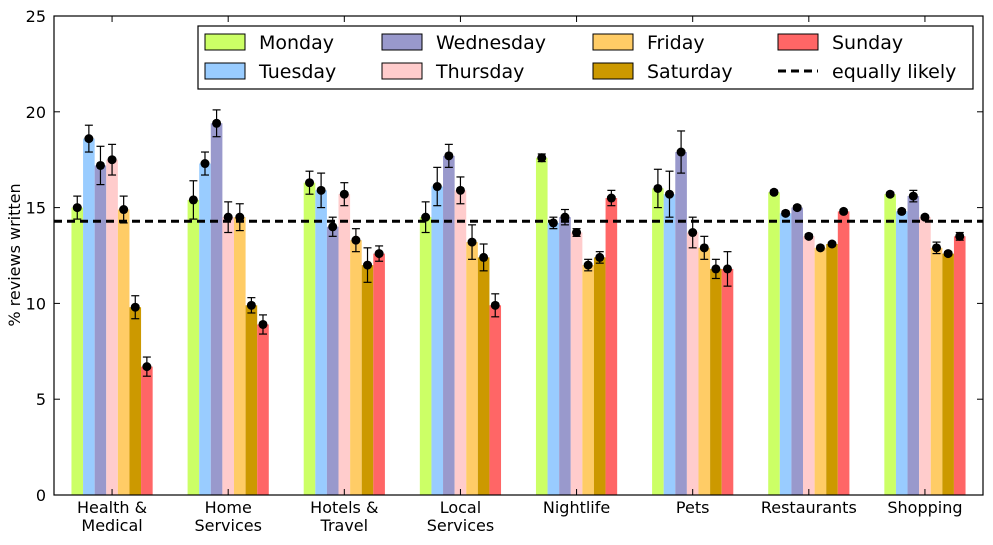 This screenshot has height=545, width=993. Describe the element at coordinates (41, 399) in the screenshot. I see `y-tick-label: 5` at that location.